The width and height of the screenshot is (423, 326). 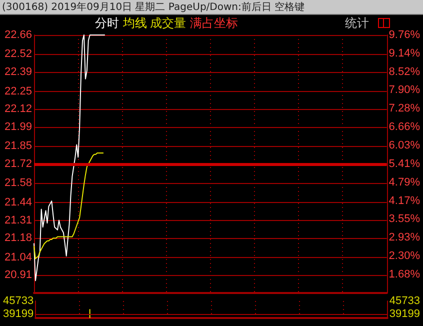 I want to click on text: 分时, so click(x=107, y=23).